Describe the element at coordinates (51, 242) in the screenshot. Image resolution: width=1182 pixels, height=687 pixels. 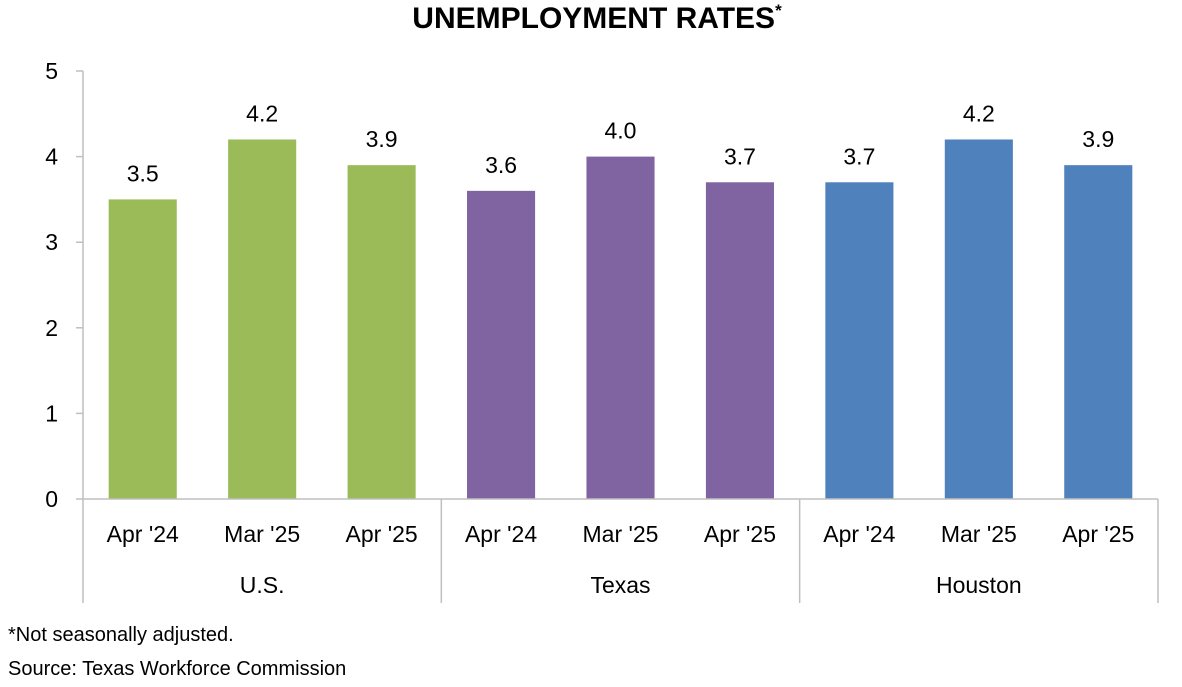
I see `y-tick-label: 3` at that location.